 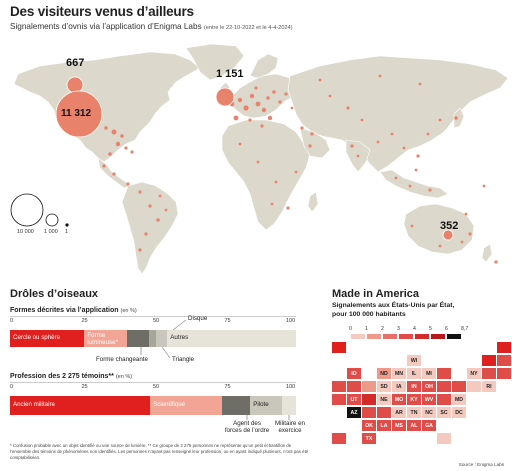 I want to click on profession-tick: 0, so click(x=12, y=387).